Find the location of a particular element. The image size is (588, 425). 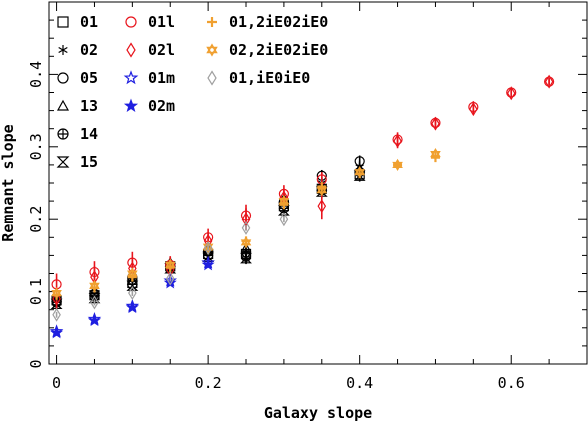

legend-item: 02l is located at coordinates (150, 50).